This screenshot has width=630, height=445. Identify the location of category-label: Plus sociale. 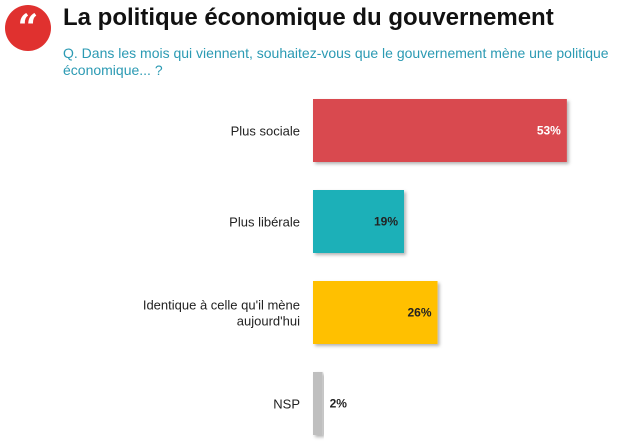
(265, 131).